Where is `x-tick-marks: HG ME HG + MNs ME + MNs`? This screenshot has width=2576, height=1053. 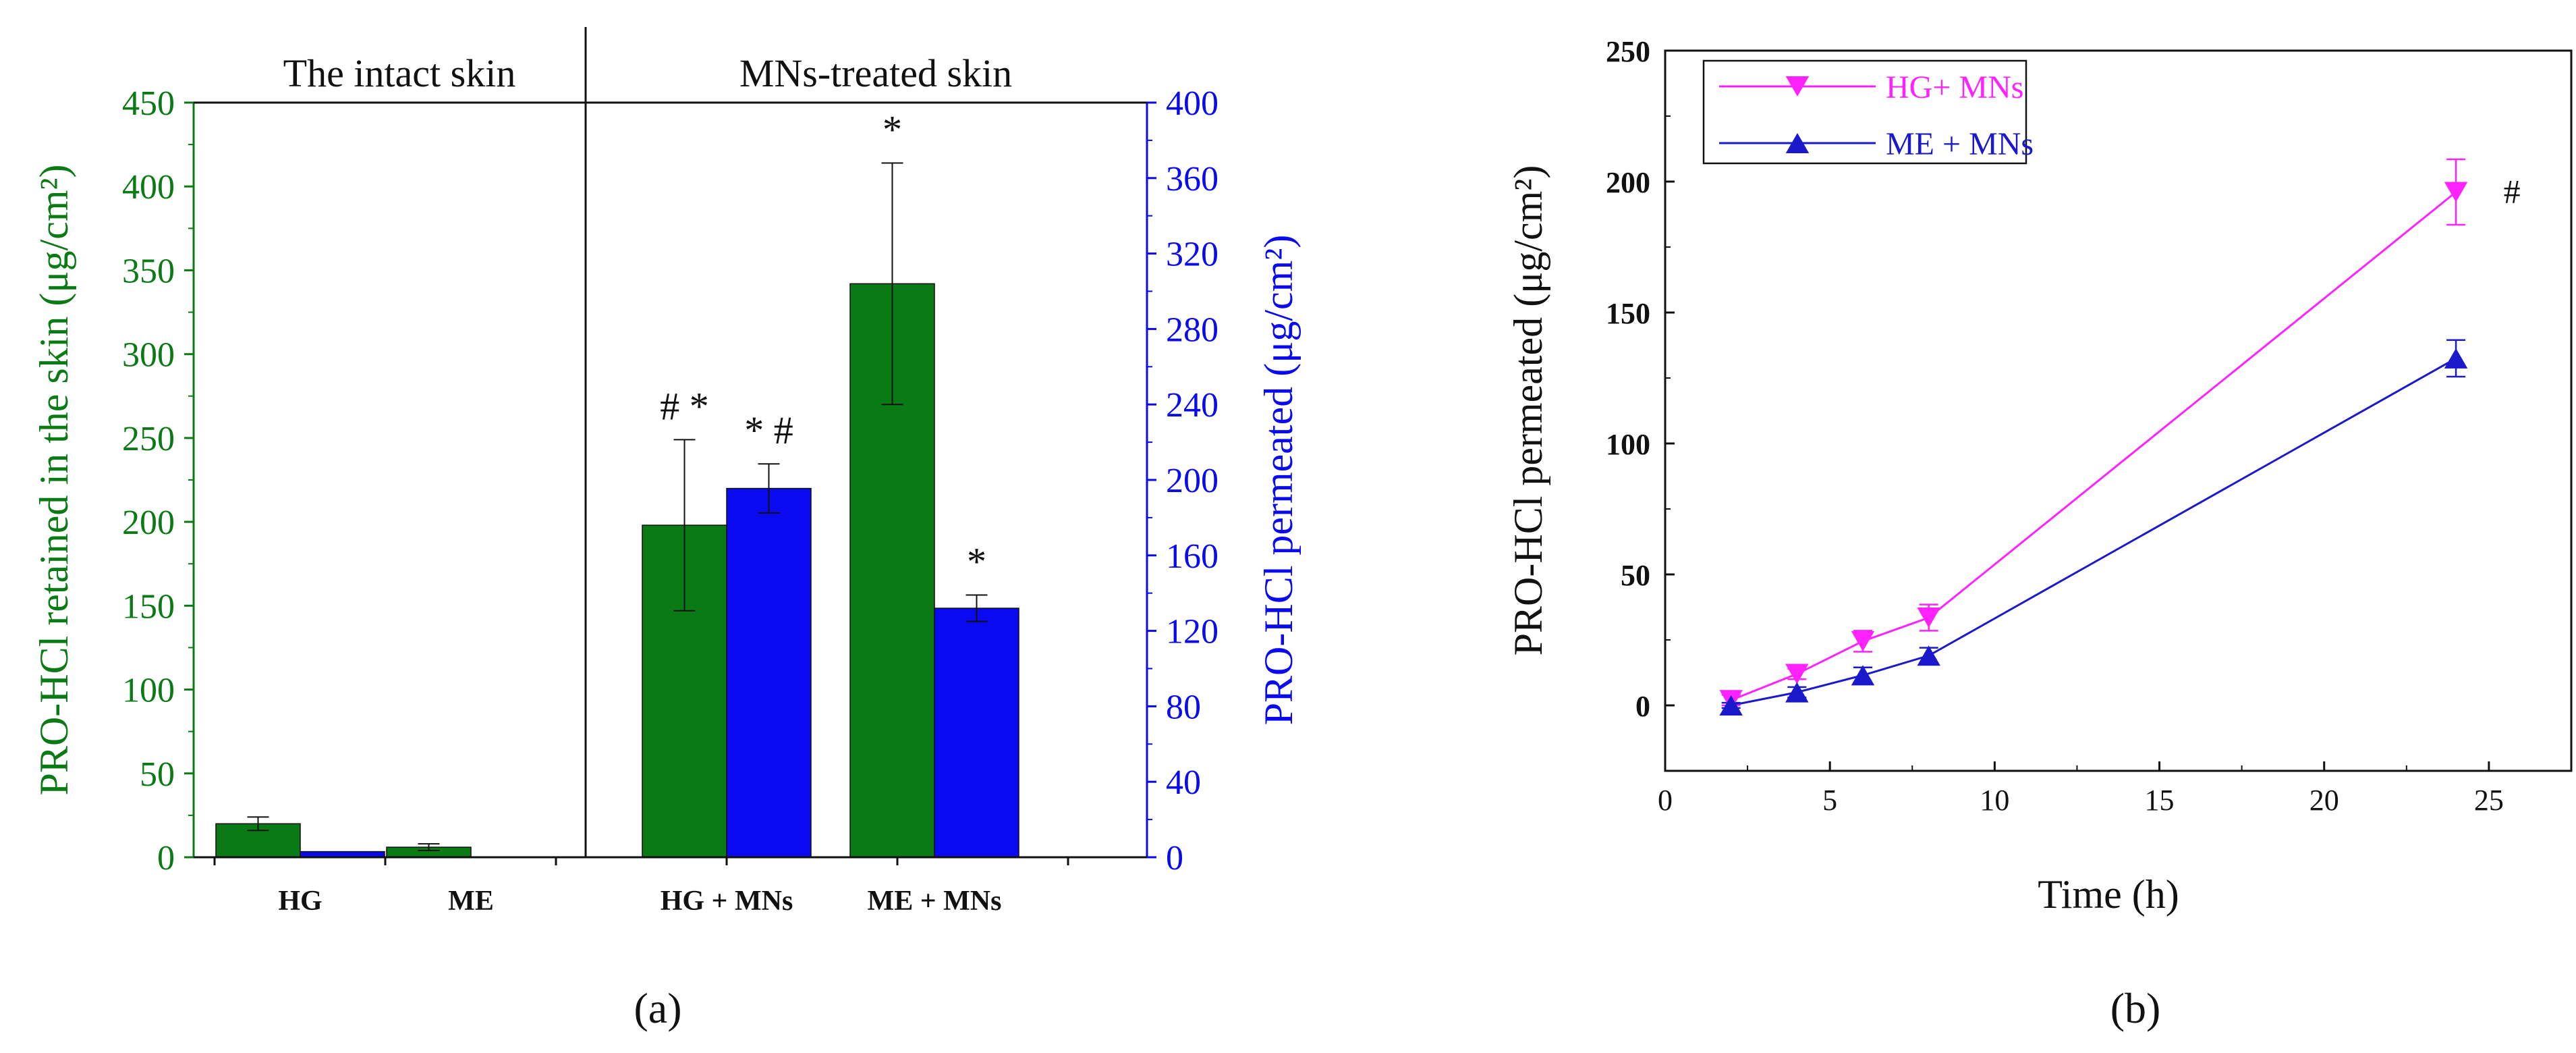 x-tick-marks: HG ME HG + MNs ME + MNs is located at coordinates (641, 887).